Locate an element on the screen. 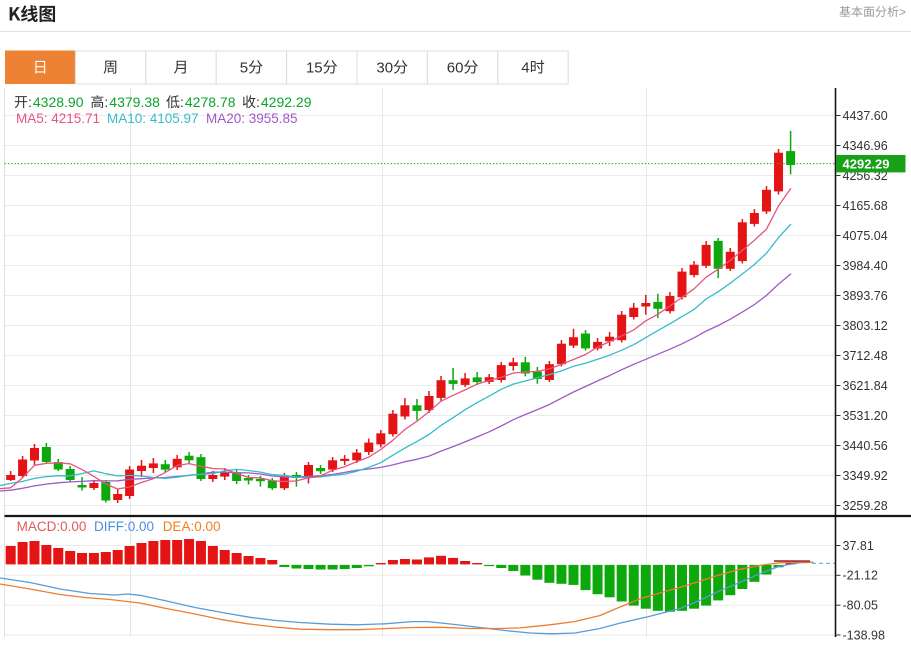 Image resolution: width=911 pixels, height=645 pixels. svg-text: 4 is located at coordinates (525, 68).